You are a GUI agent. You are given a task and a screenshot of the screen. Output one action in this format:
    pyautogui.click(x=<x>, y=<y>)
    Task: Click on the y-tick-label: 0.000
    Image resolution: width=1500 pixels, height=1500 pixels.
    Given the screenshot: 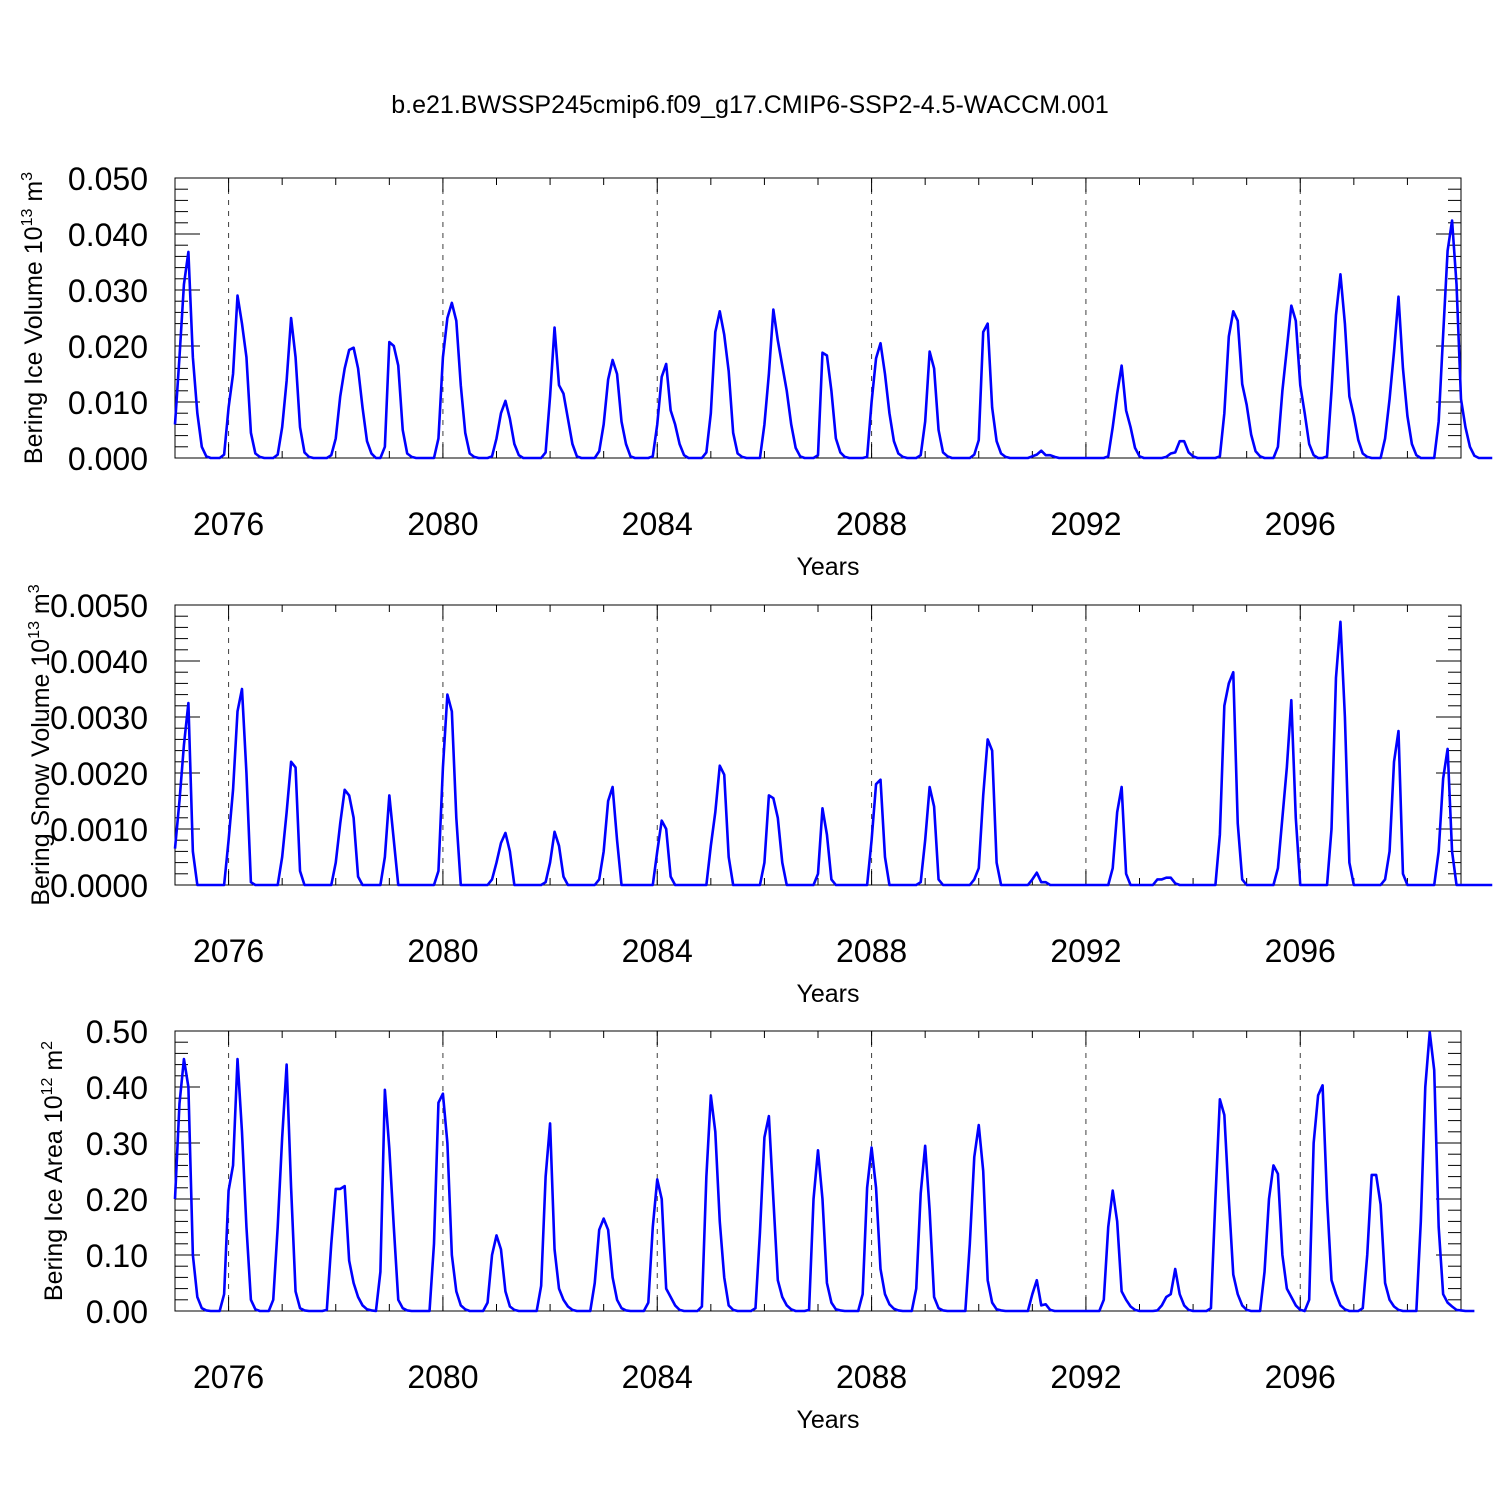 What is the action you would take?
    pyautogui.click(x=108, y=459)
    